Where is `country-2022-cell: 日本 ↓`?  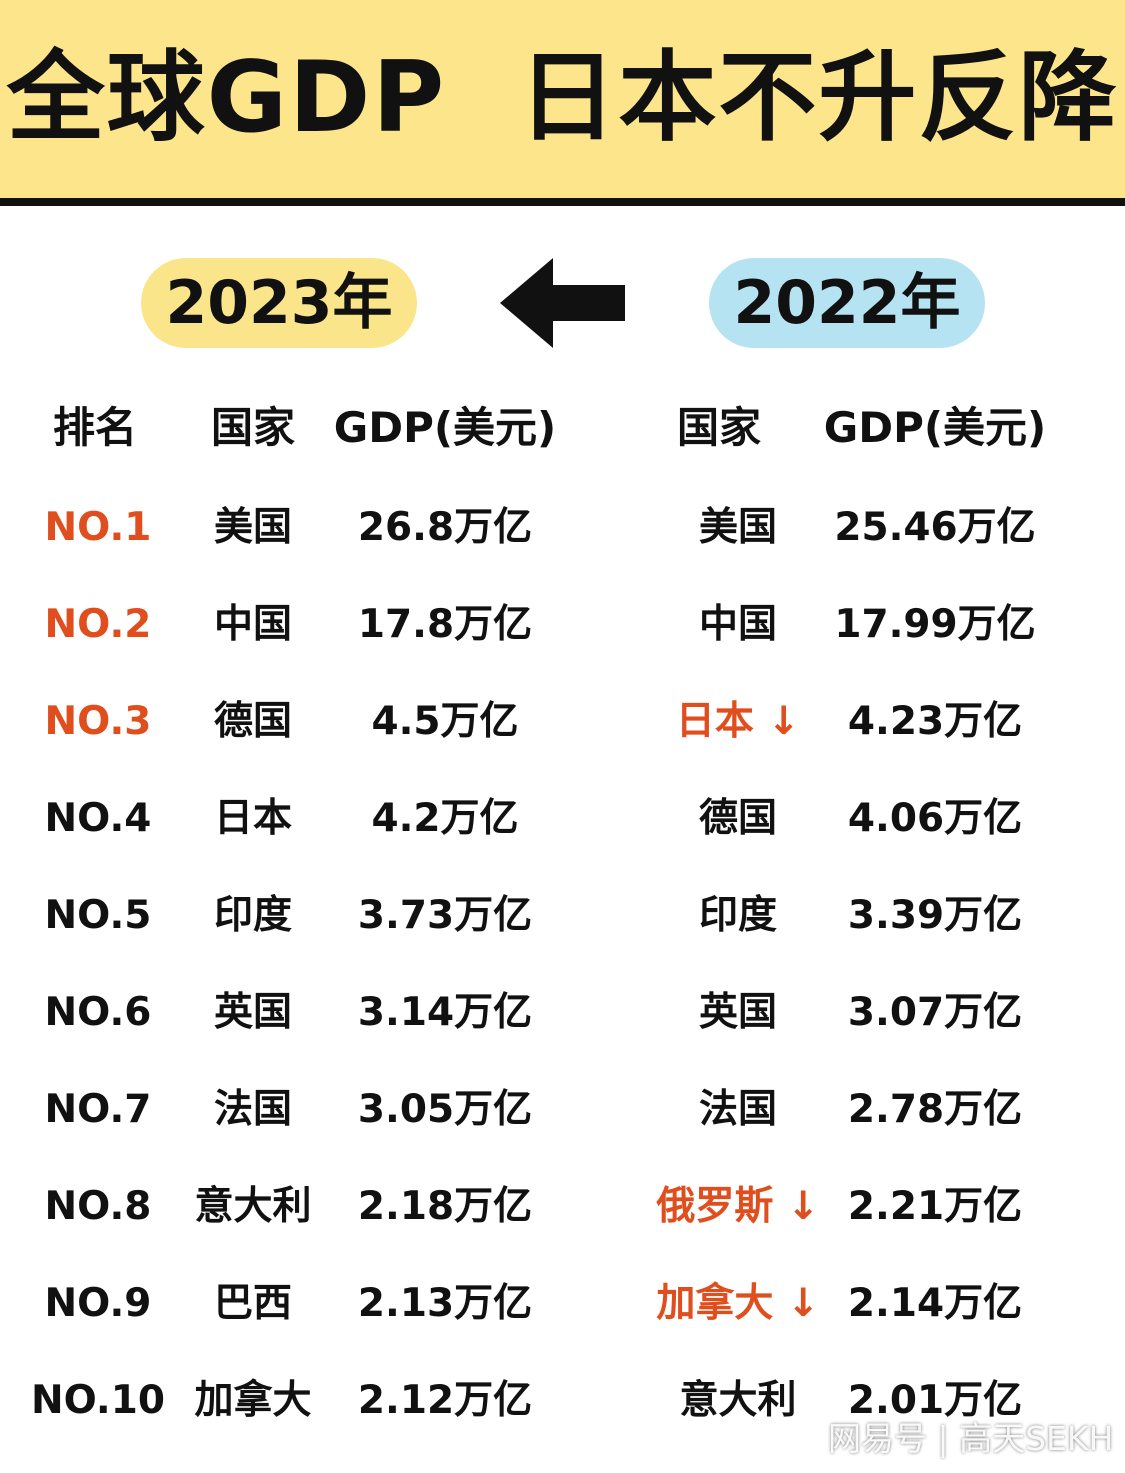 country-2022-cell: 日本 ↓ is located at coordinates (738, 721).